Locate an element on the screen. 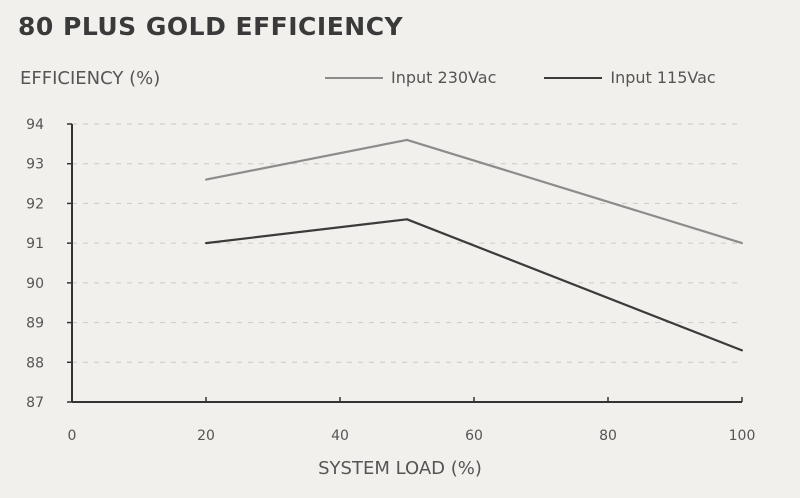  legend: Input 230Vac Input 115Vac is located at coordinates (544, 77).